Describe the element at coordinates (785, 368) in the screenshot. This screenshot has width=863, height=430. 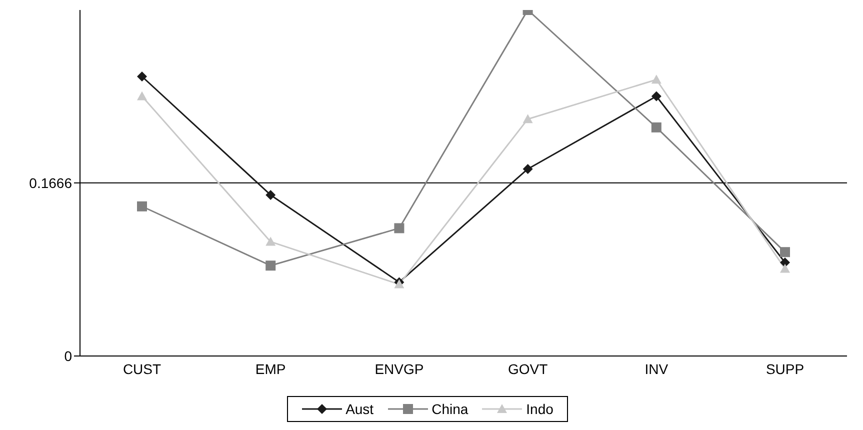
I see `x-tick-label: SUPP` at that location.